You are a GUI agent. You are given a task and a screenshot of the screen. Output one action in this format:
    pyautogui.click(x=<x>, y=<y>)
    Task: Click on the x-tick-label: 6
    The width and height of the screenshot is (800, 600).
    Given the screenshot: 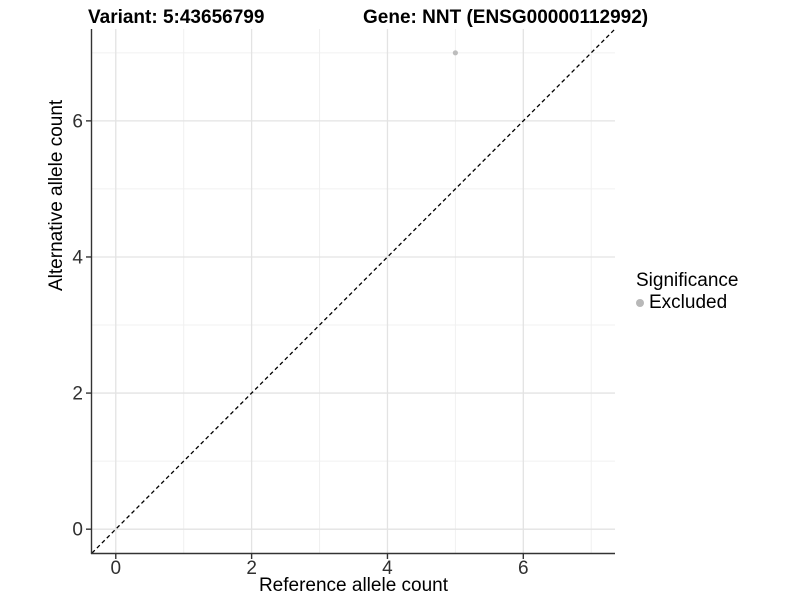 What is the action you would take?
    pyautogui.click(x=523, y=568)
    